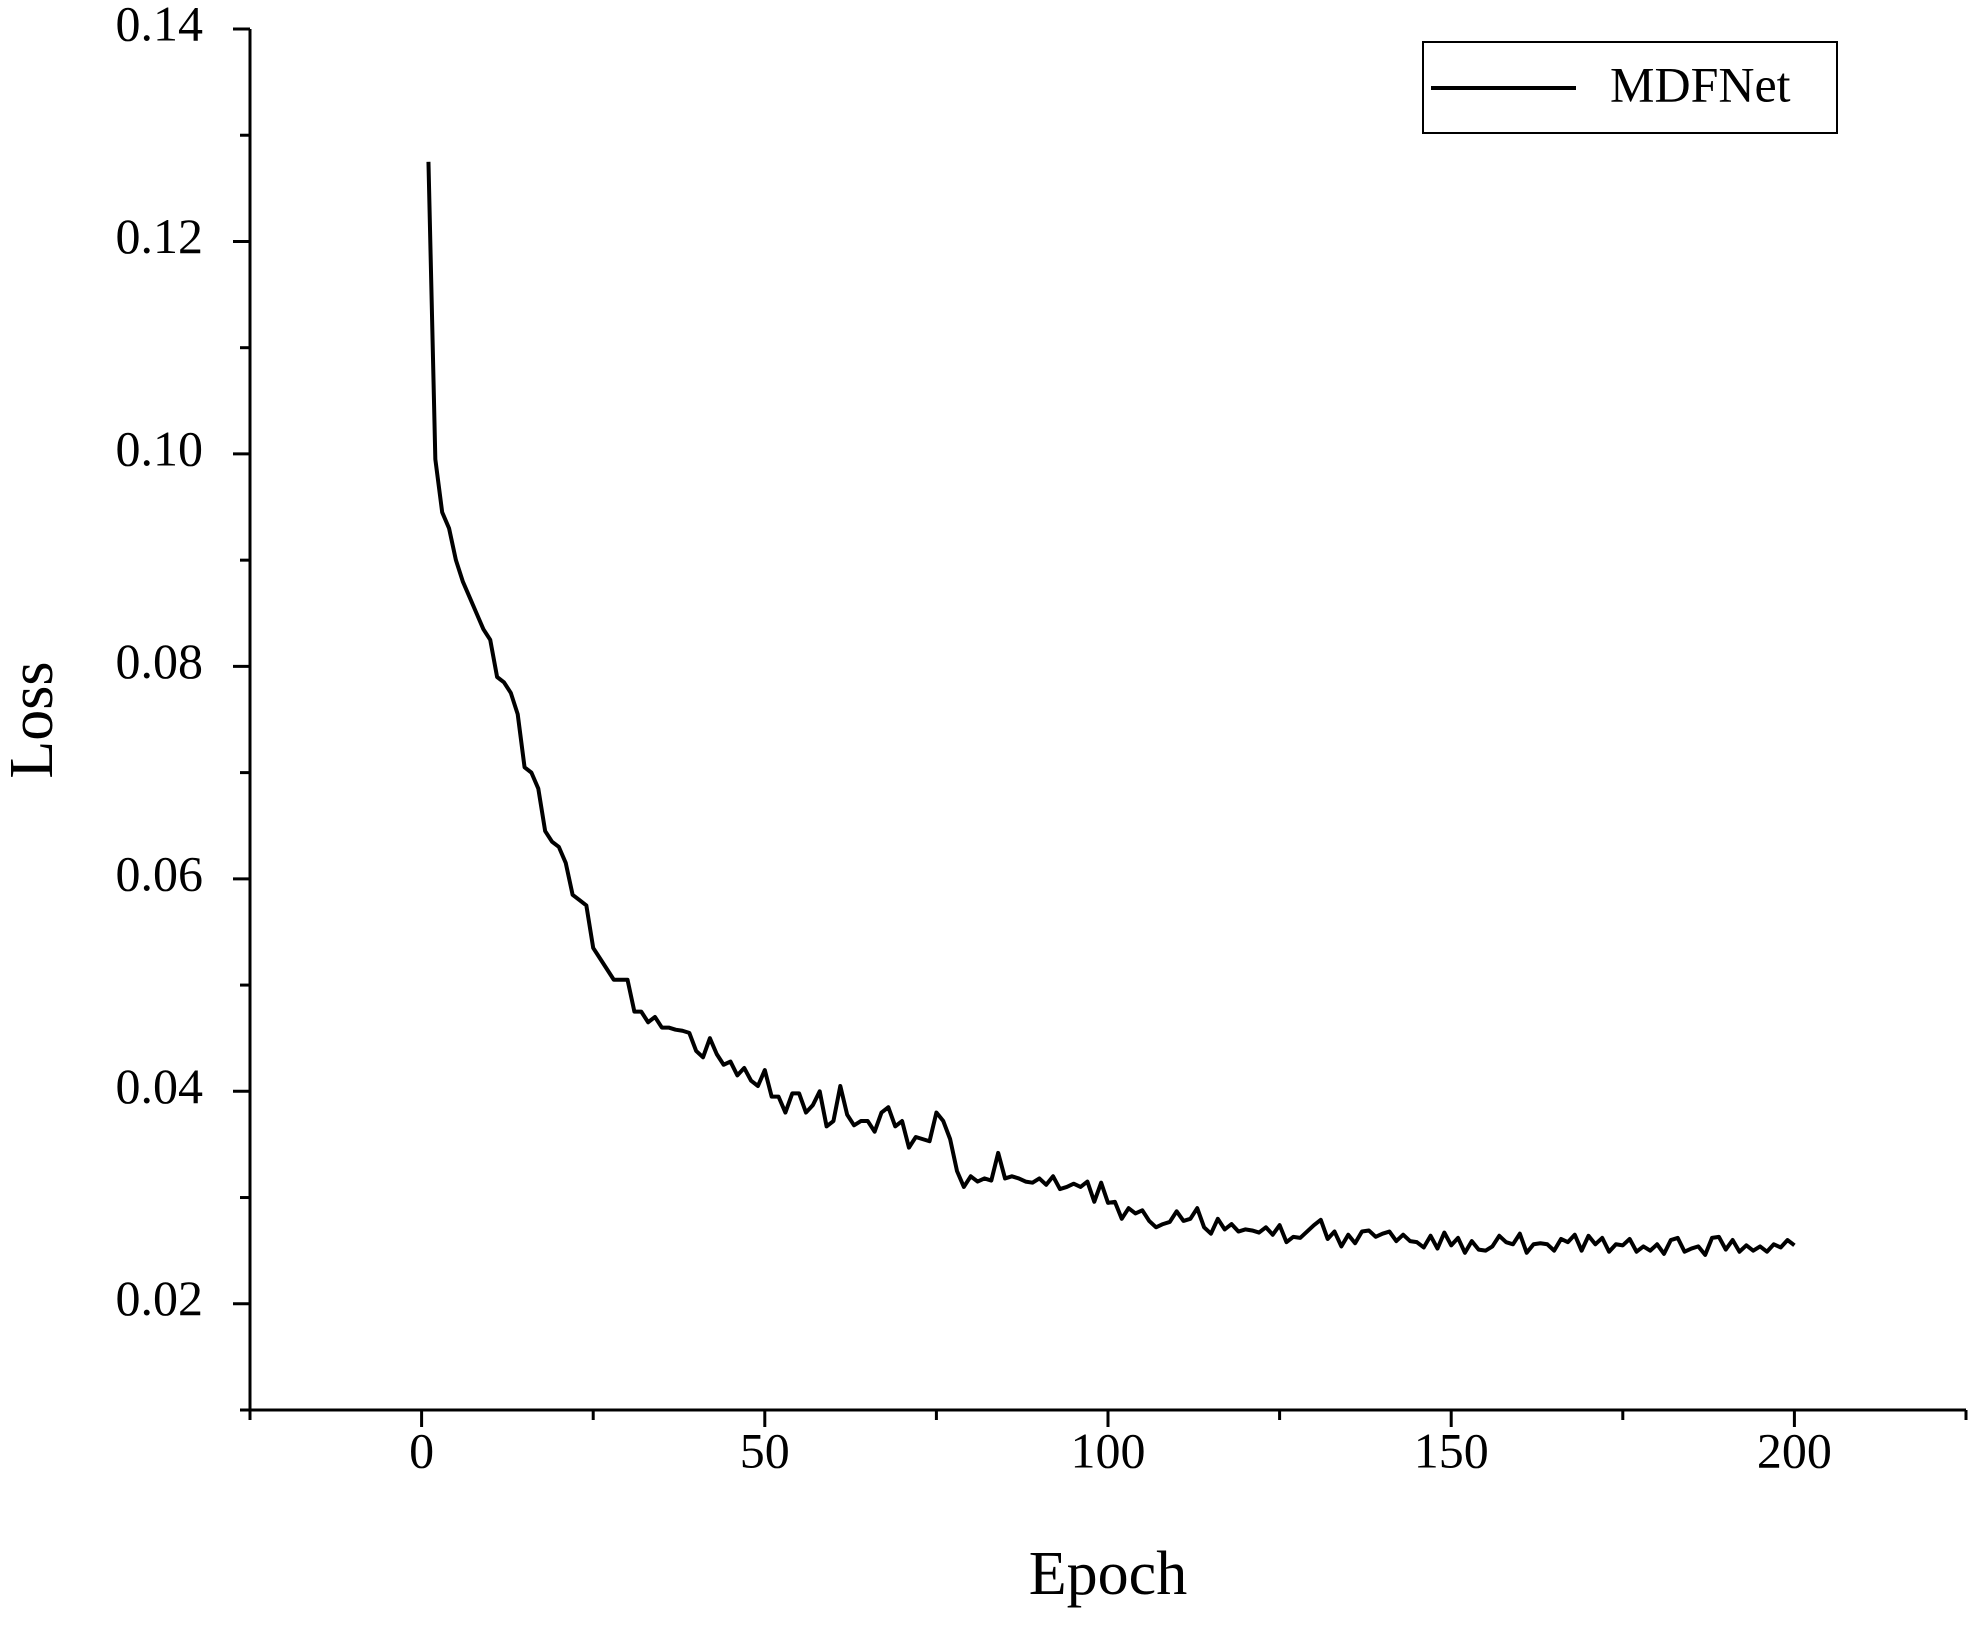 The width and height of the screenshot is (1976, 1627). What do you see at coordinates (160, 448) in the screenshot?
I see `y-tick-label: 0.10` at bounding box center [160, 448].